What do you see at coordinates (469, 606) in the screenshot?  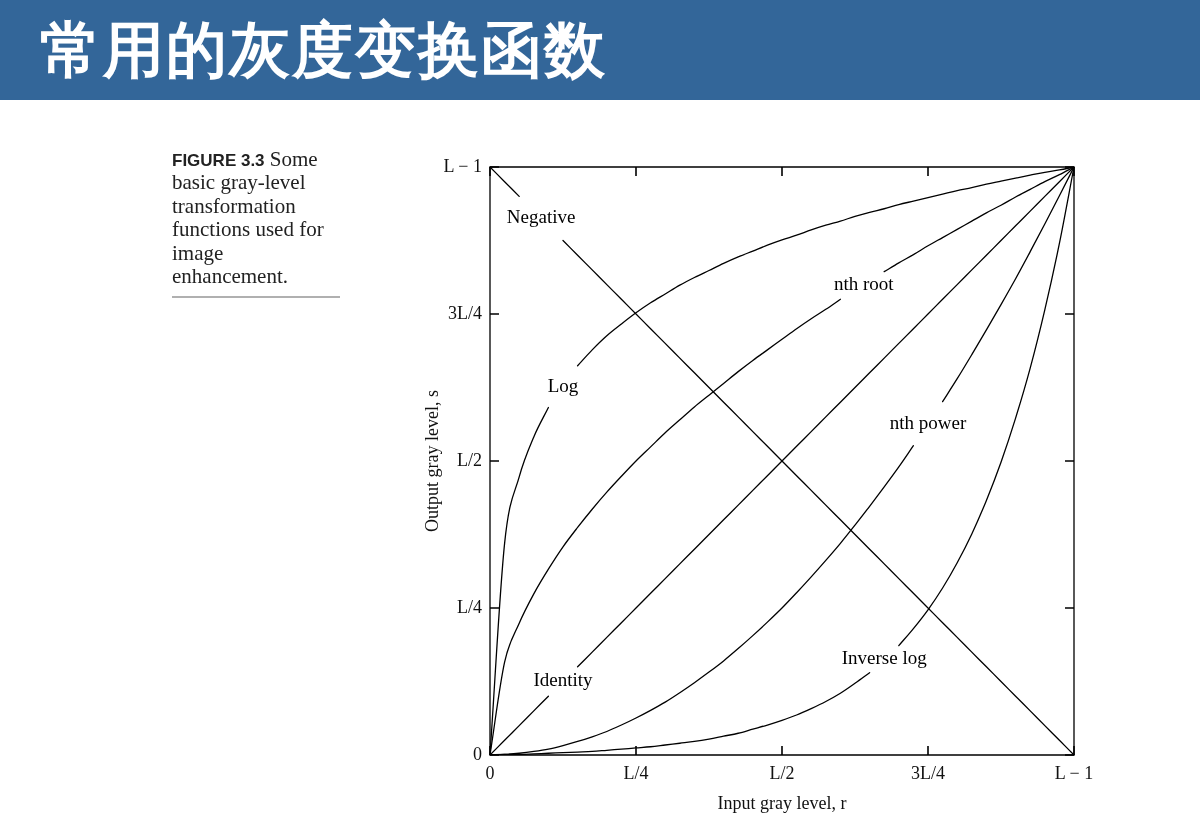 I see `text: L/4` at bounding box center [469, 606].